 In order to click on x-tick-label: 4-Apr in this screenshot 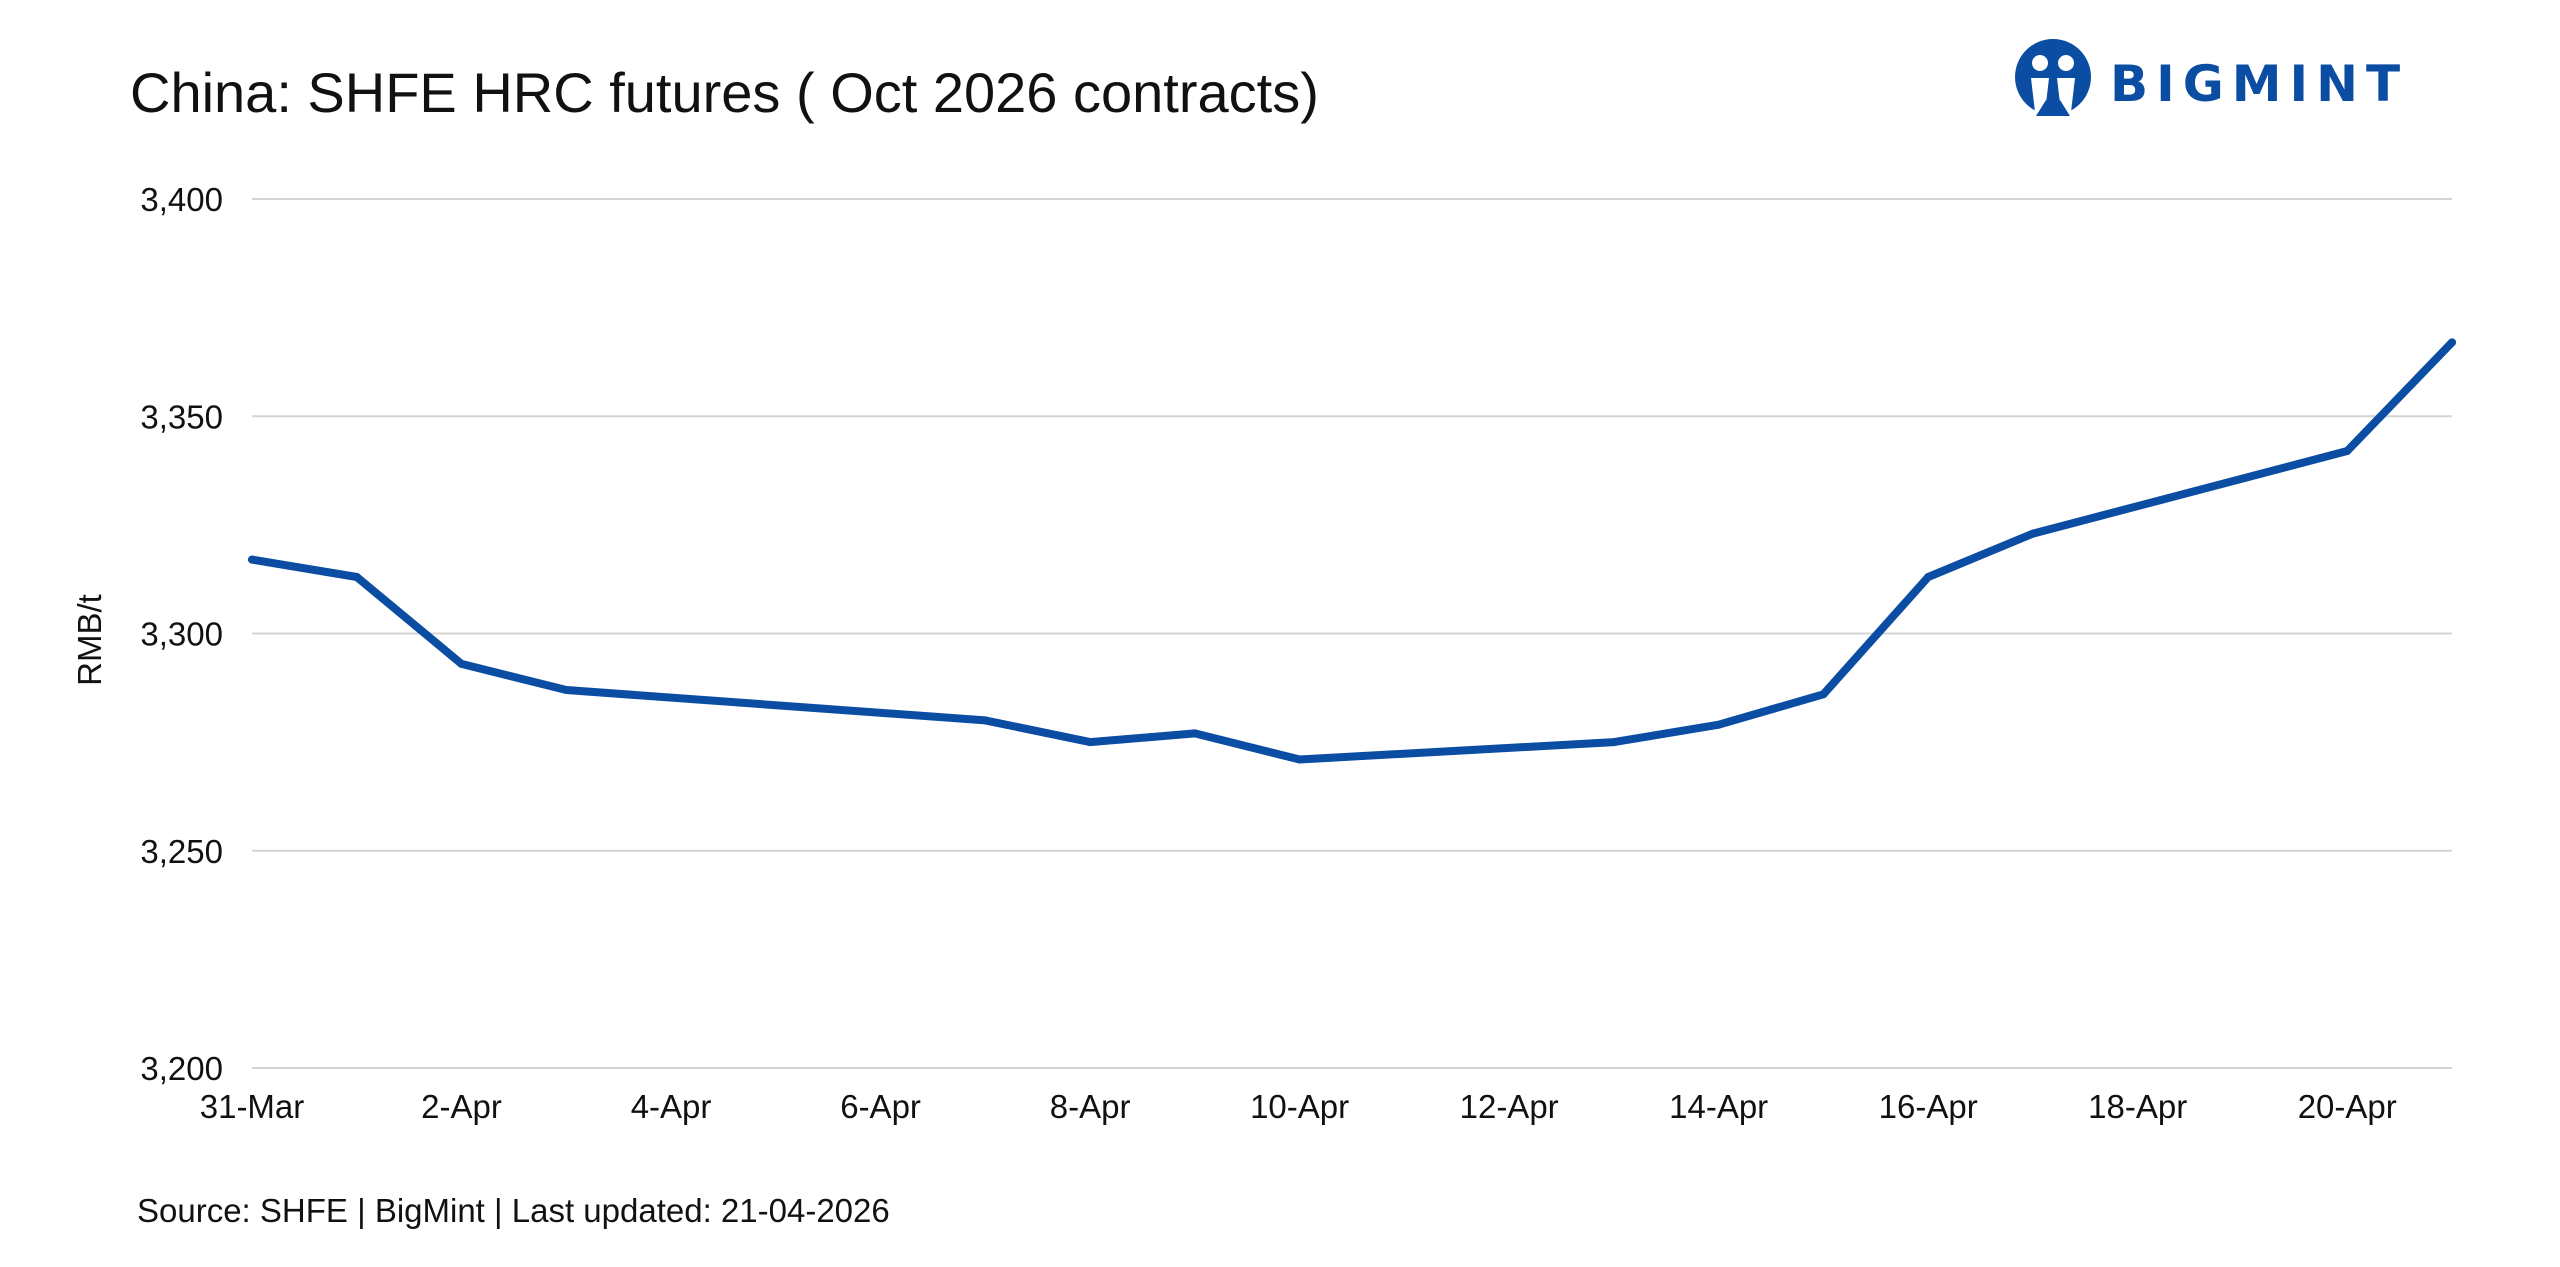, I will do `click(671, 1106)`.